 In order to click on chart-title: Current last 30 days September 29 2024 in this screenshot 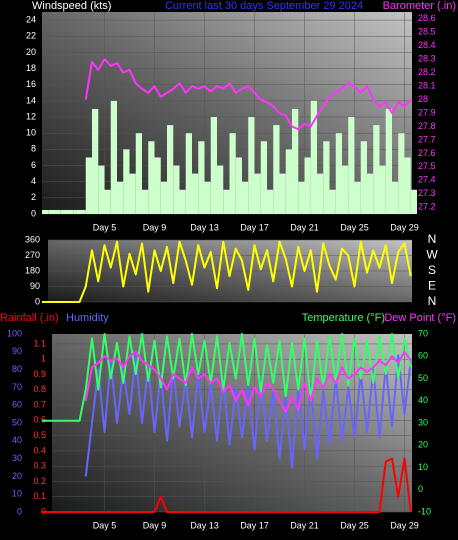, I will do `click(264, 6)`.